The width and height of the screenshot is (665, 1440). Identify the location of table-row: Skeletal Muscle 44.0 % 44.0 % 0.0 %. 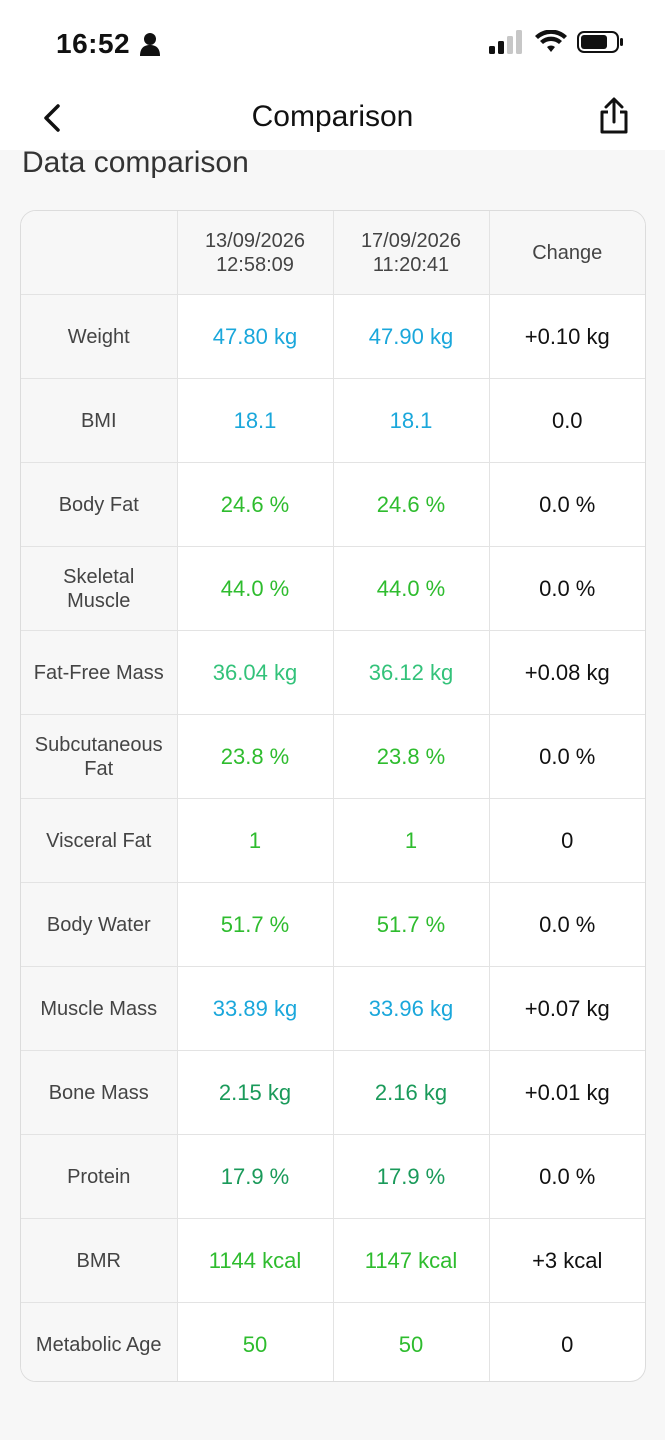
(333, 588).